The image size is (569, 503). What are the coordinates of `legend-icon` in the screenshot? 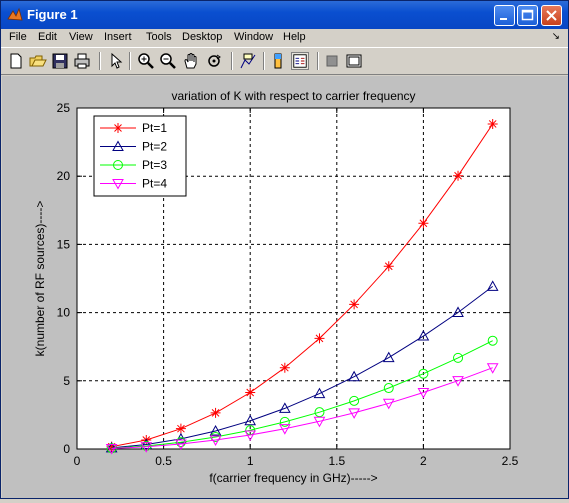 It's located at (300, 61).